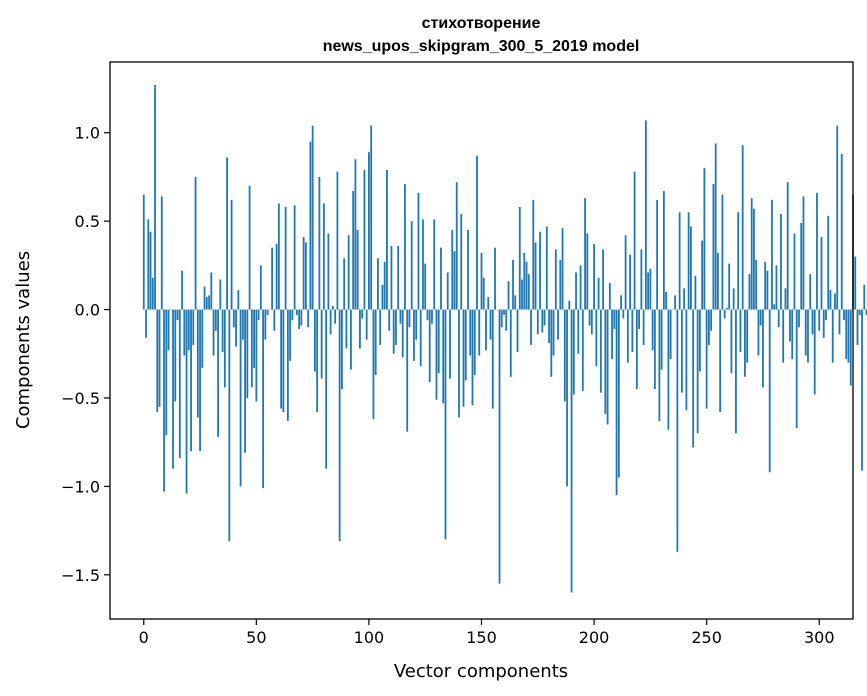  I want to click on x-tick-label: 250, so click(706, 637).